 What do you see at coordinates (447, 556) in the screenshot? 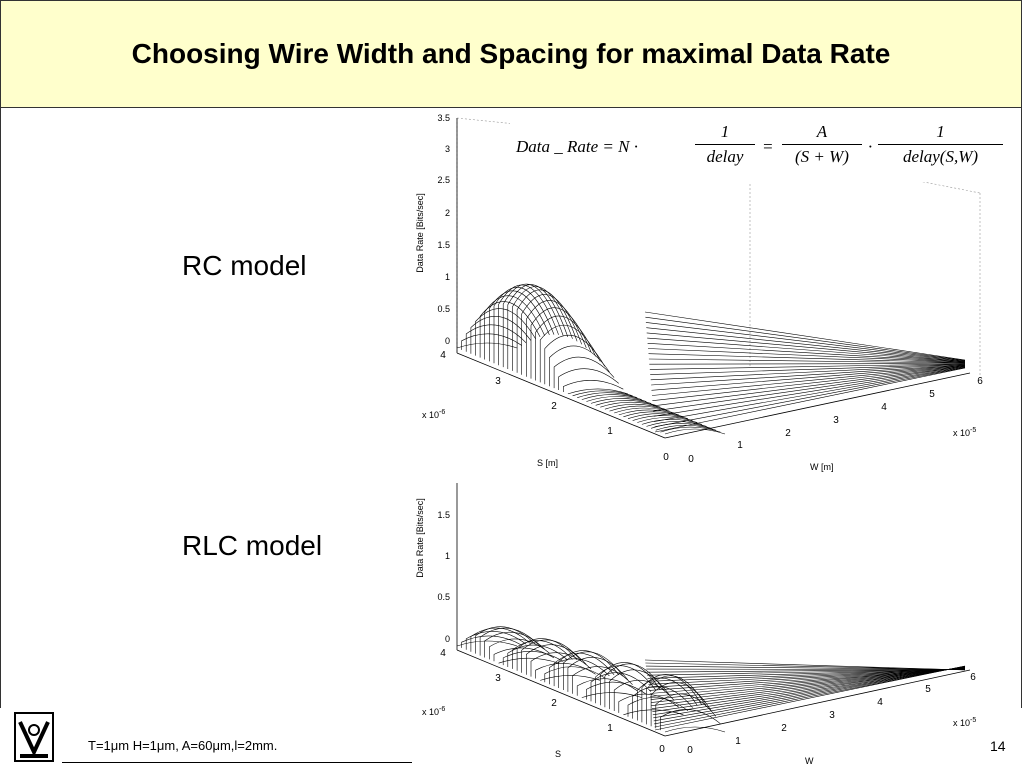
I see `rlc-z-tick: 1` at bounding box center [447, 556].